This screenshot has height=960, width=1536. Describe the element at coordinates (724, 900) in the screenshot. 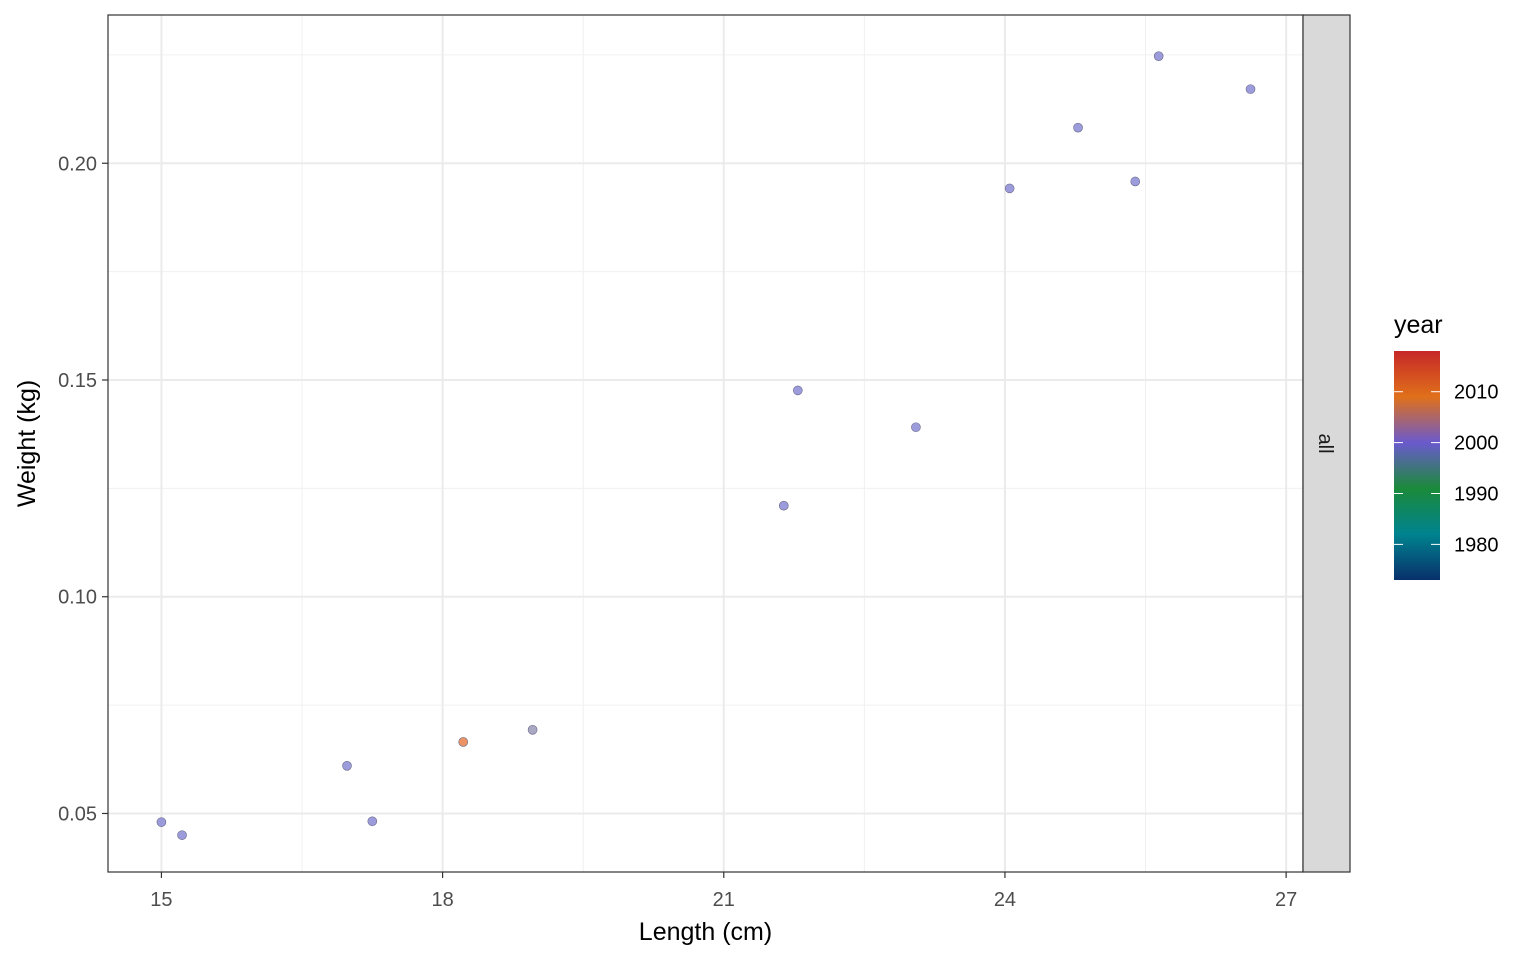

I see `x-tick-label: 21` at that location.